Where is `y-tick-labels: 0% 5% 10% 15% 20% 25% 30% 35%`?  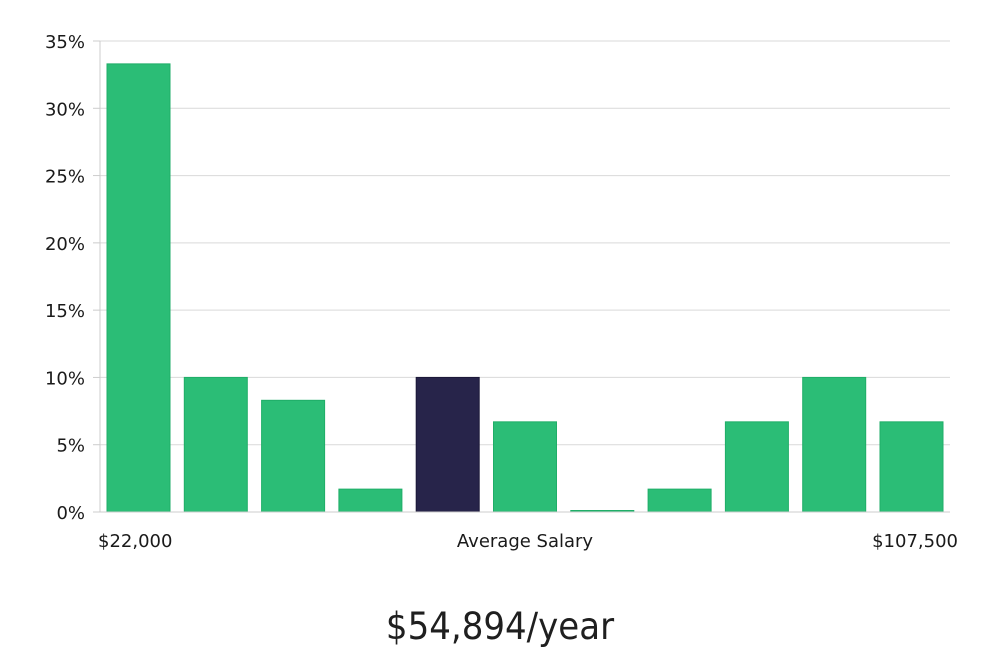
y-tick-labels: 0% 5% 10% 15% 20% 25% 30% 35% is located at coordinates (72, 278).